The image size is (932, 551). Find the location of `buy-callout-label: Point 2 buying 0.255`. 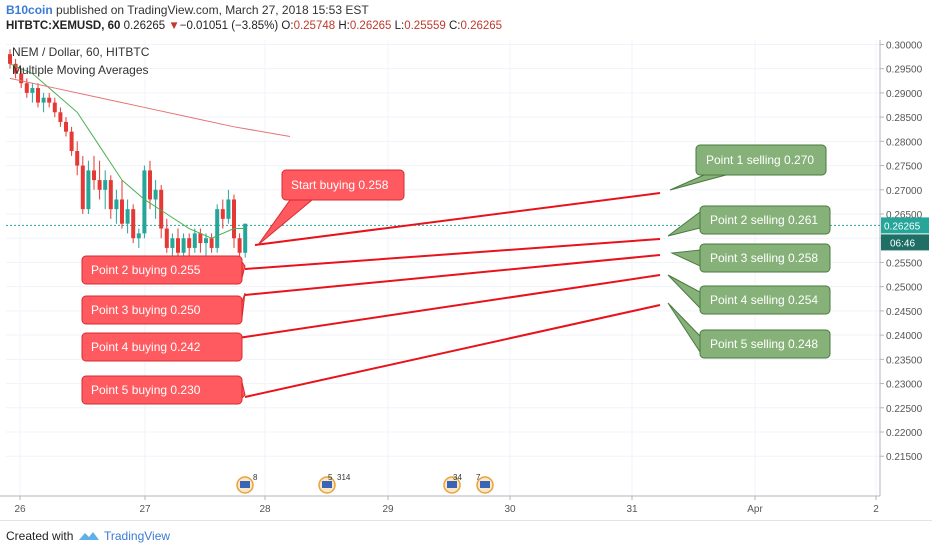

buy-callout-label: Point 2 buying 0.255 is located at coordinates (146, 270).